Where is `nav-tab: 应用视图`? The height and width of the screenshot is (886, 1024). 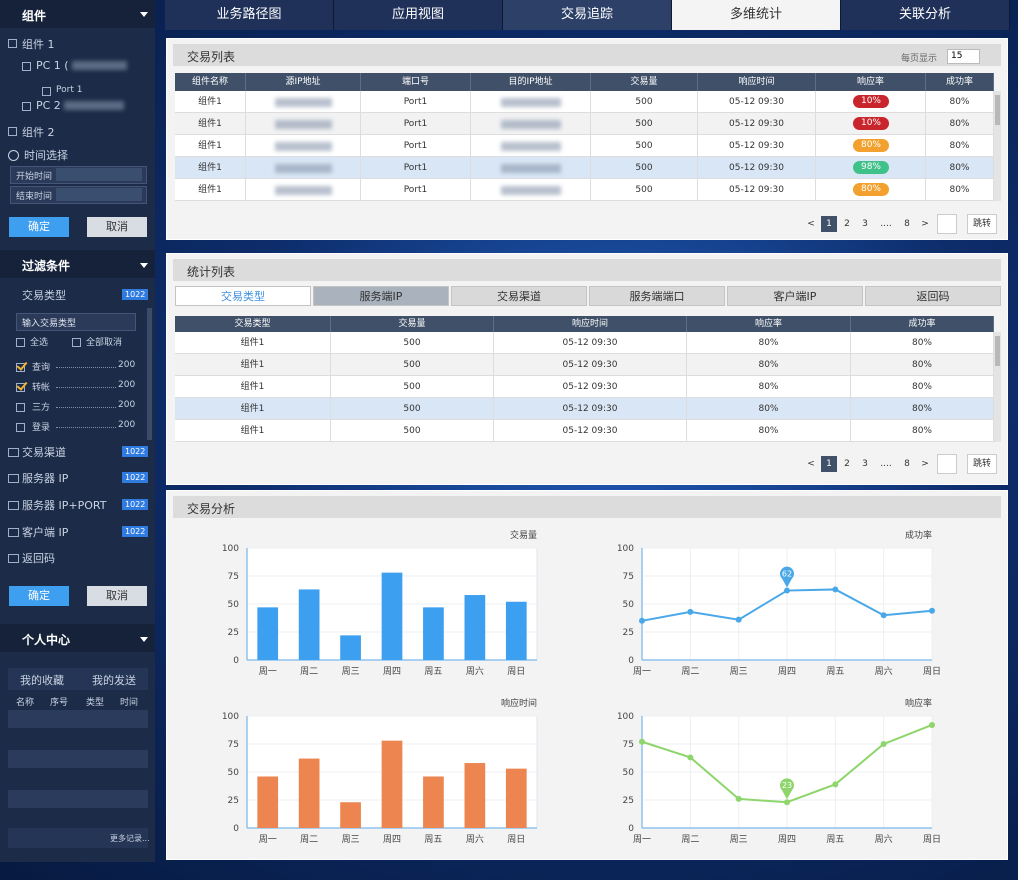 nav-tab: 应用视图 is located at coordinates (418, 15).